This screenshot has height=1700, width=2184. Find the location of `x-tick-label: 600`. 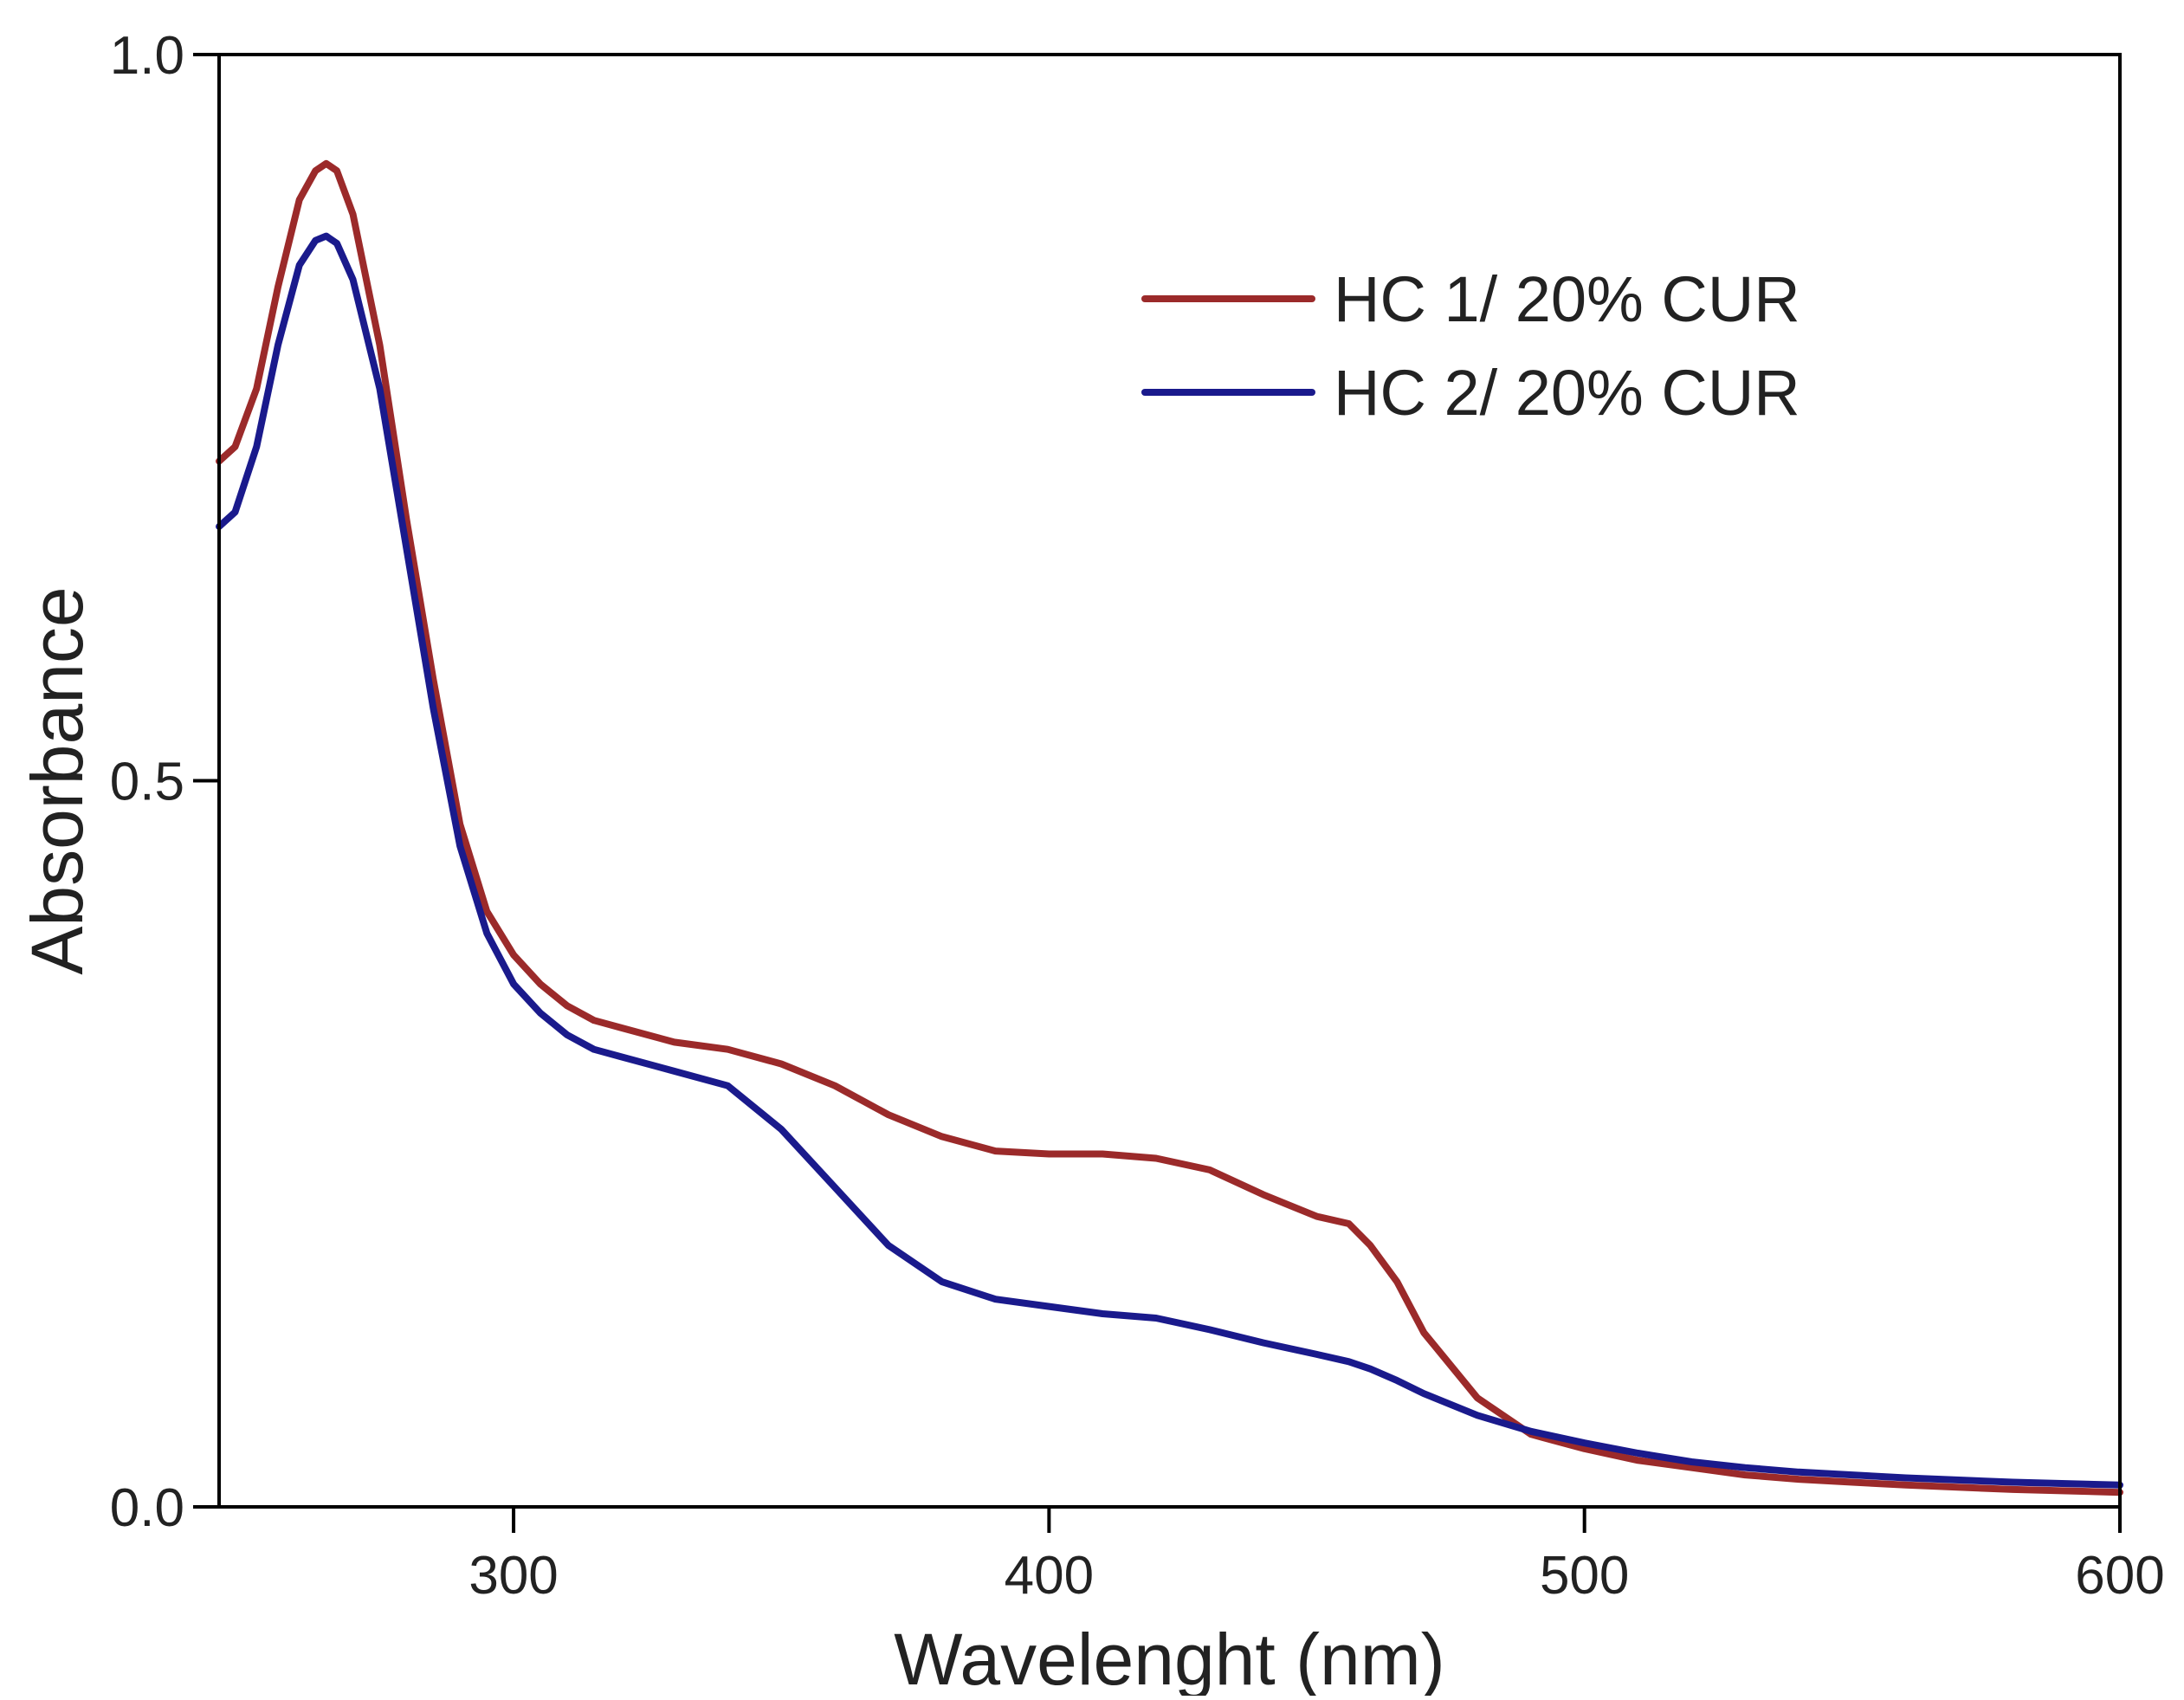

x-tick-label: 600 is located at coordinates (2119, 1576).